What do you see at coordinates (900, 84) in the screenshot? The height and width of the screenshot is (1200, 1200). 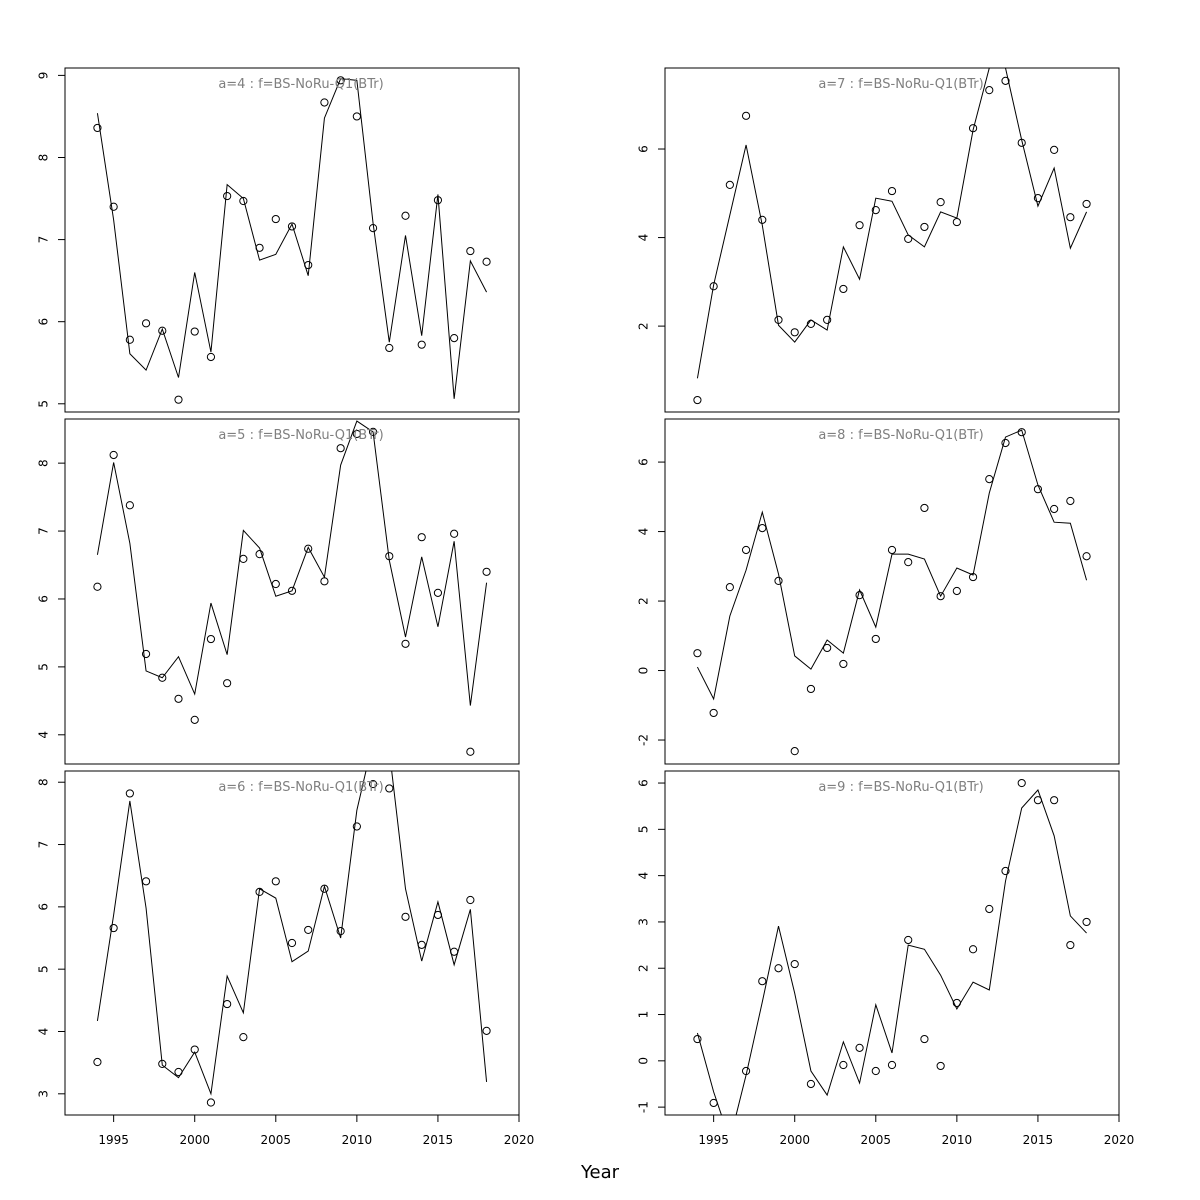 I see `panel-title: a=7 : f=BS-NoRu-Q1(BTr)` at bounding box center [900, 84].